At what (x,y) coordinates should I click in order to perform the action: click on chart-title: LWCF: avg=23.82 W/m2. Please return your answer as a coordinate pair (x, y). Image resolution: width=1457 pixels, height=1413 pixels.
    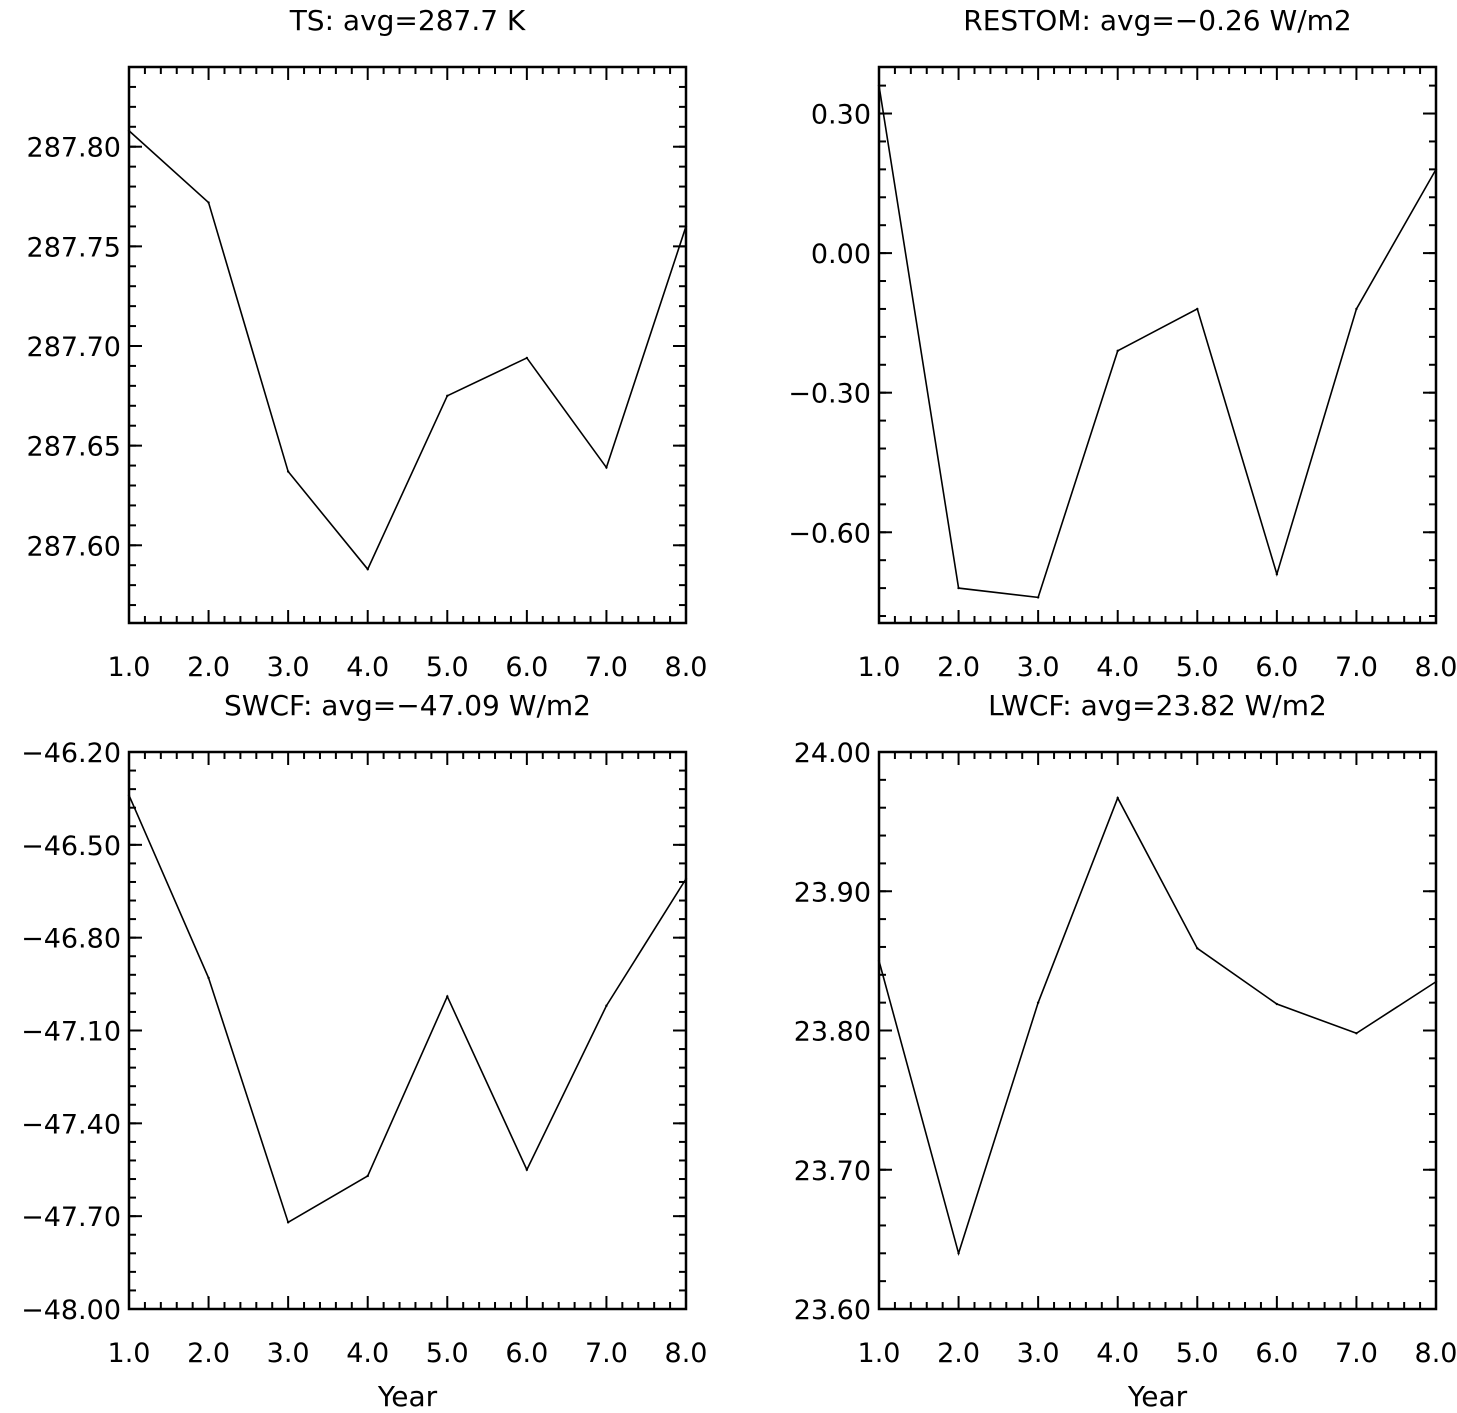
    Looking at the image, I should click on (1157, 705).